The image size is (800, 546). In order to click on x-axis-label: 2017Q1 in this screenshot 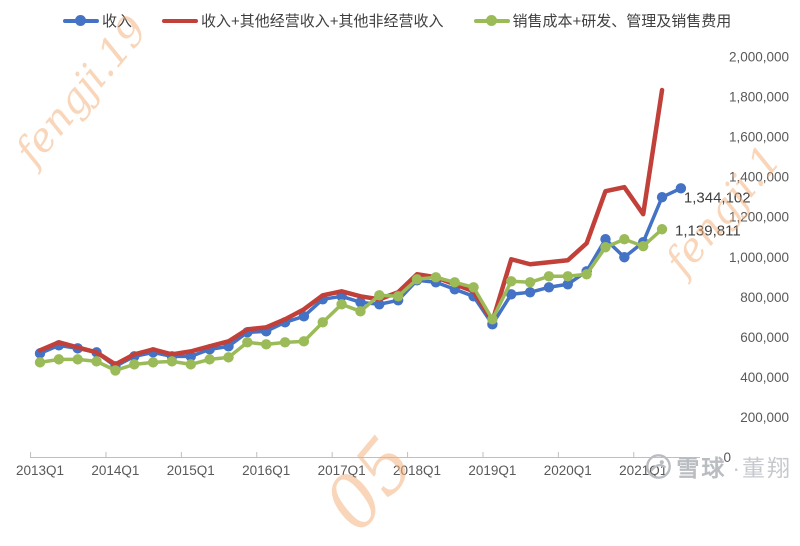, I will do `click(342, 470)`.